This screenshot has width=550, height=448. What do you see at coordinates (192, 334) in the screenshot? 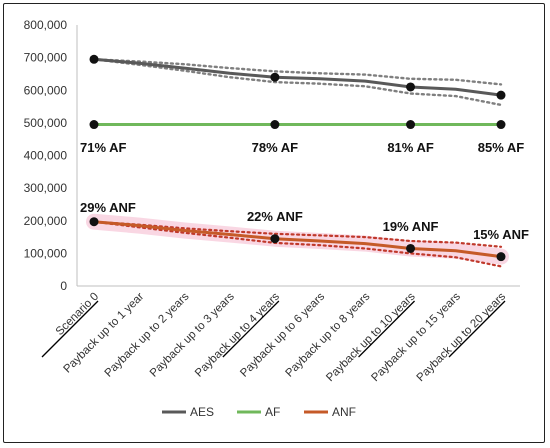
I see `x-tick-label: Payback up to 3 years` at bounding box center [192, 334].